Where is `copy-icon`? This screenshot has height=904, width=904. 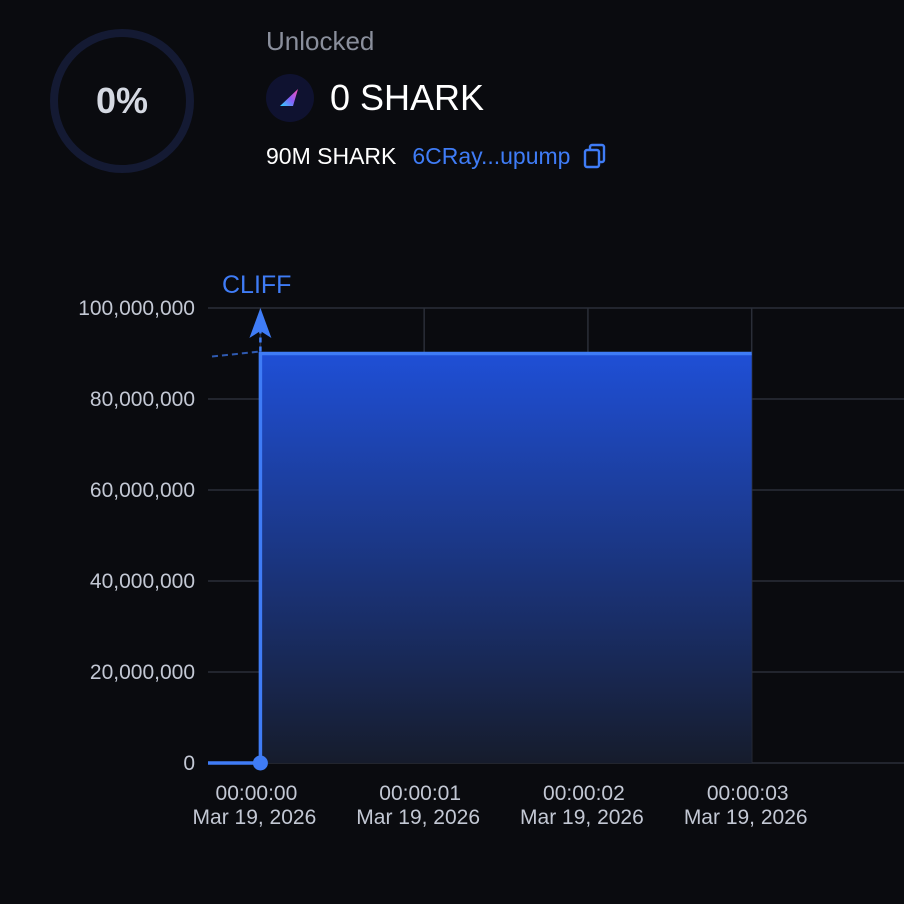 copy-icon is located at coordinates (595, 156).